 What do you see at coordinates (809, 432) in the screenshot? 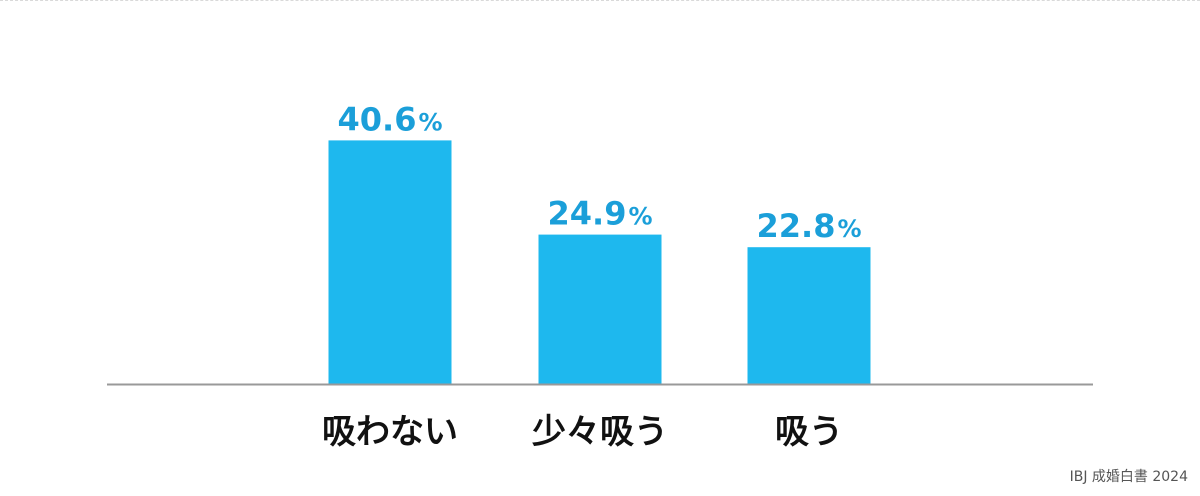
I see `category-label-3: 吸う` at bounding box center [809, 432].